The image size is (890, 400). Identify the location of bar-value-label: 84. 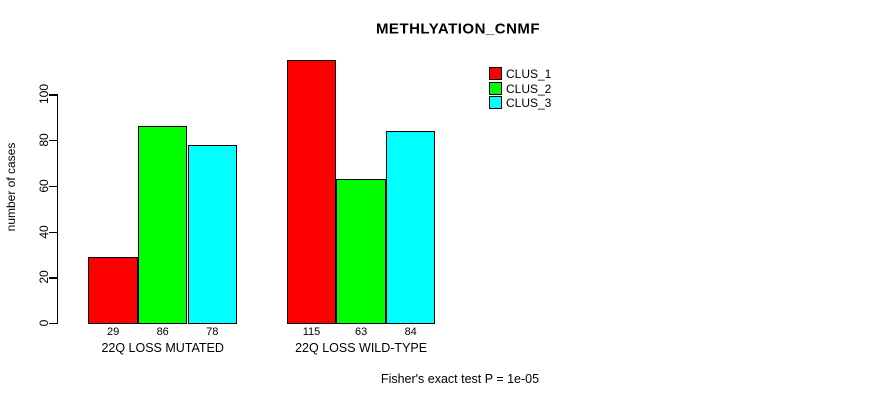
(410, 332).